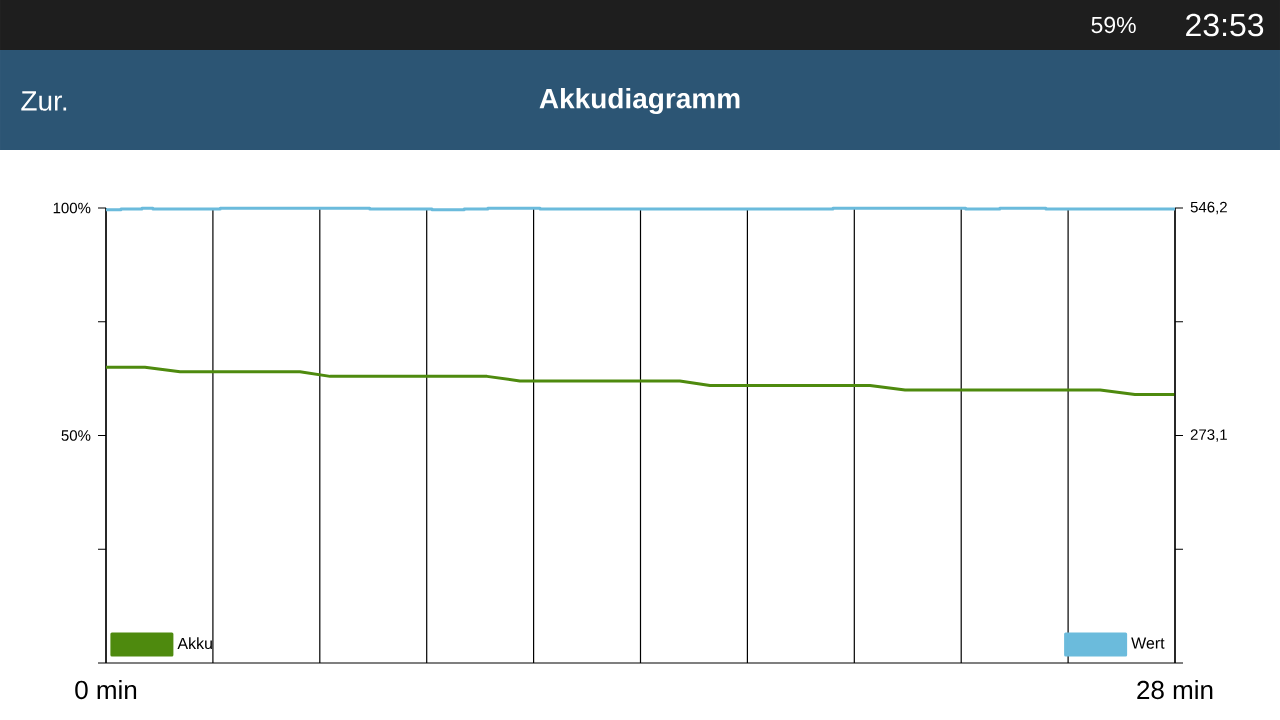 The height and width of the screenshot is (720, 1280). What do you see at coordinates (640, 381) in the screenshot?
I see `line-series` at bounding box center [640, 381].